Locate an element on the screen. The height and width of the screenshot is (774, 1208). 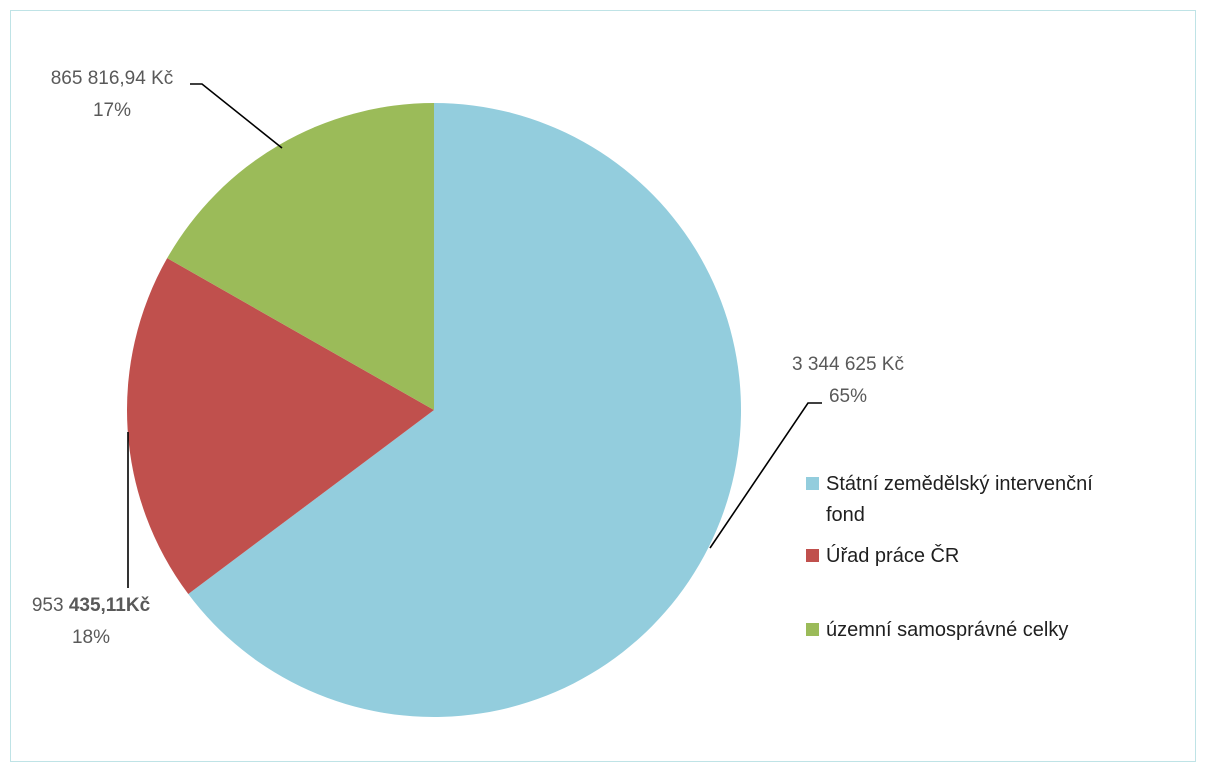
data-label-value-urad-prace-cr: 953 435,11Kč is located at coordinates (91, 605).